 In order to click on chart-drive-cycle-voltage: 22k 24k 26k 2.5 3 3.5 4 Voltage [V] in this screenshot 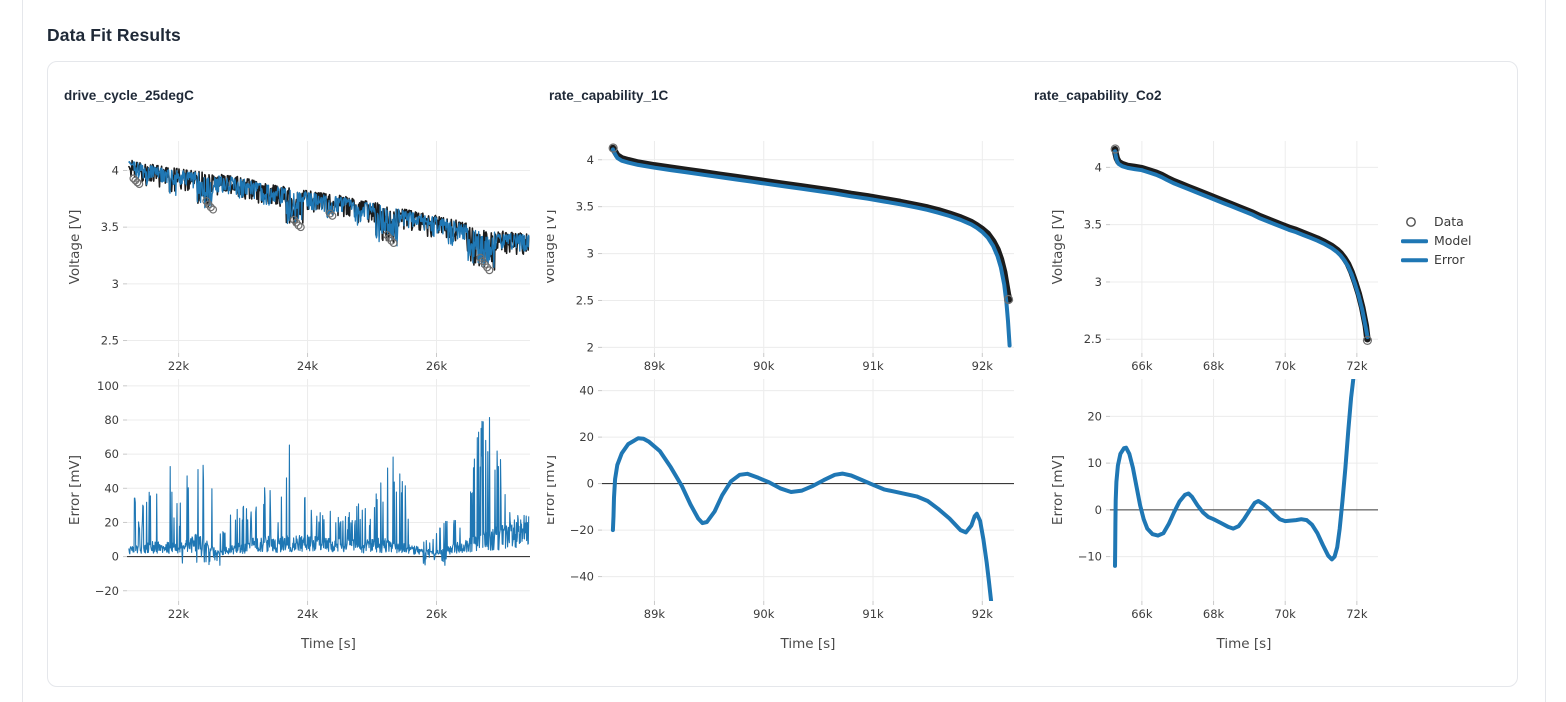, I will do `click(302, 252)`.